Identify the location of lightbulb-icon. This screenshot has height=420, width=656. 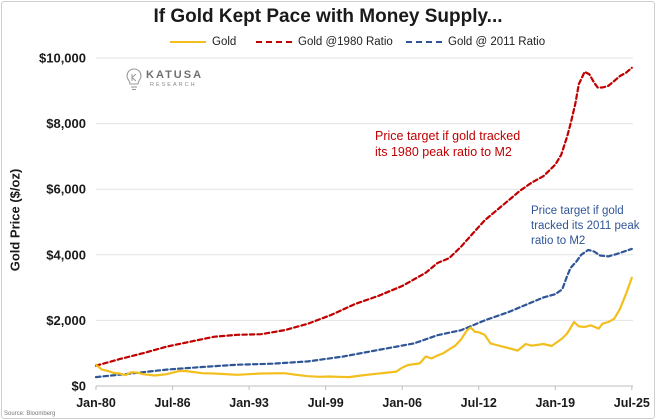
(134, 79).